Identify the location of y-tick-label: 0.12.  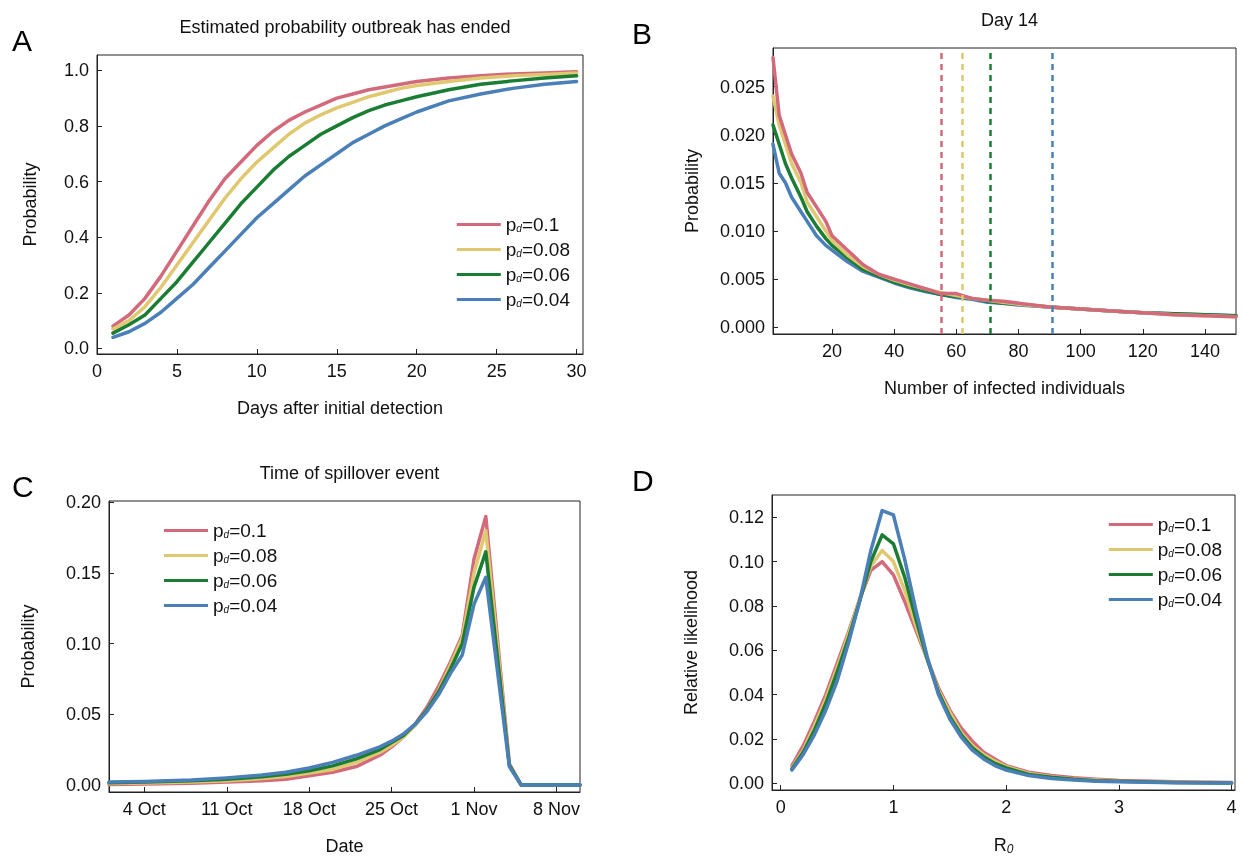
(746, 517).